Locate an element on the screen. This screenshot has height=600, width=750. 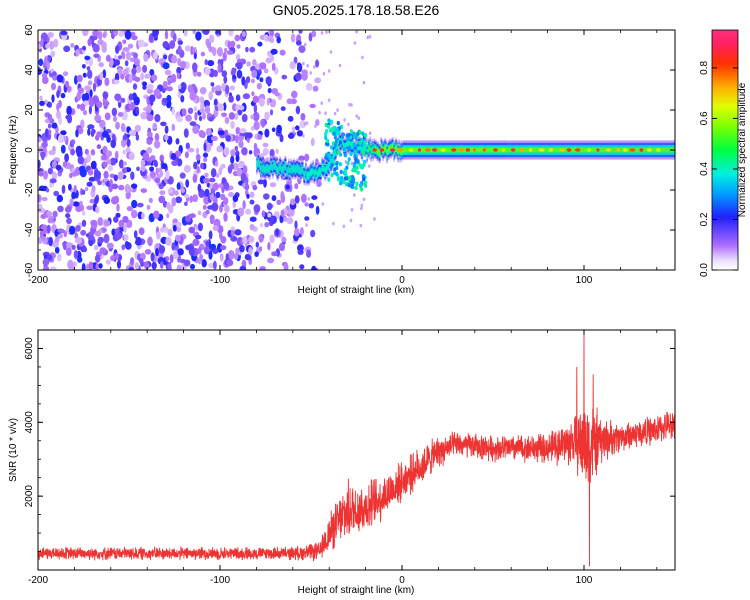
colorbar-tick-label: 0.6 is located at coordinates (704, 118).